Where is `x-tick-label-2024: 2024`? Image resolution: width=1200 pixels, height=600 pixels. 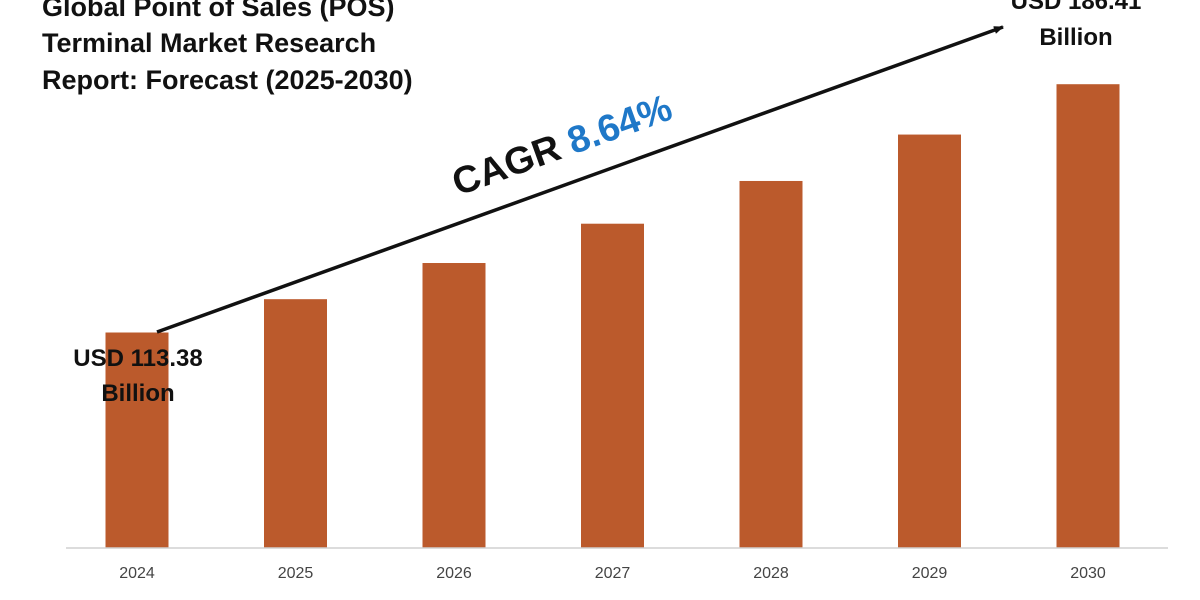 x-tick-label-2024: 2024 is located at coordinates (137, 573).